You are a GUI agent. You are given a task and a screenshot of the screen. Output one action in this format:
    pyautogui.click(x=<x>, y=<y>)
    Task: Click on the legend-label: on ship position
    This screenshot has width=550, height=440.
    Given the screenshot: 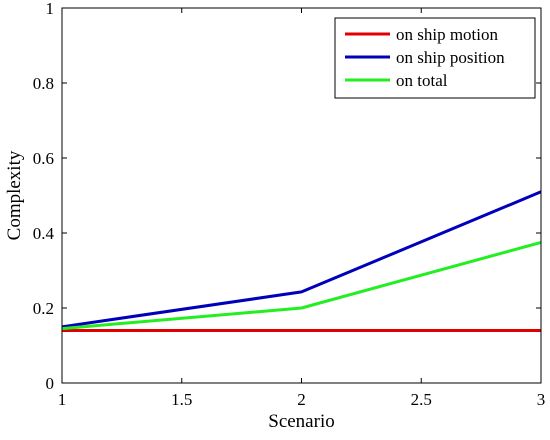 What is the action you would take?
    pyautogui.click(x=450, y=57)
    